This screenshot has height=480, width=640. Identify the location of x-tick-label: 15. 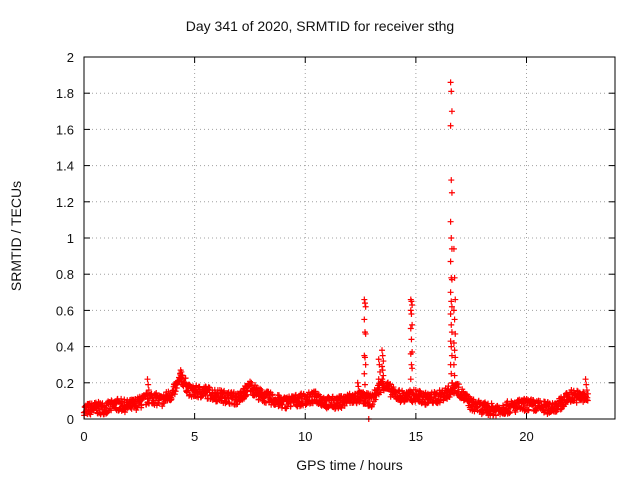
(416, 436).